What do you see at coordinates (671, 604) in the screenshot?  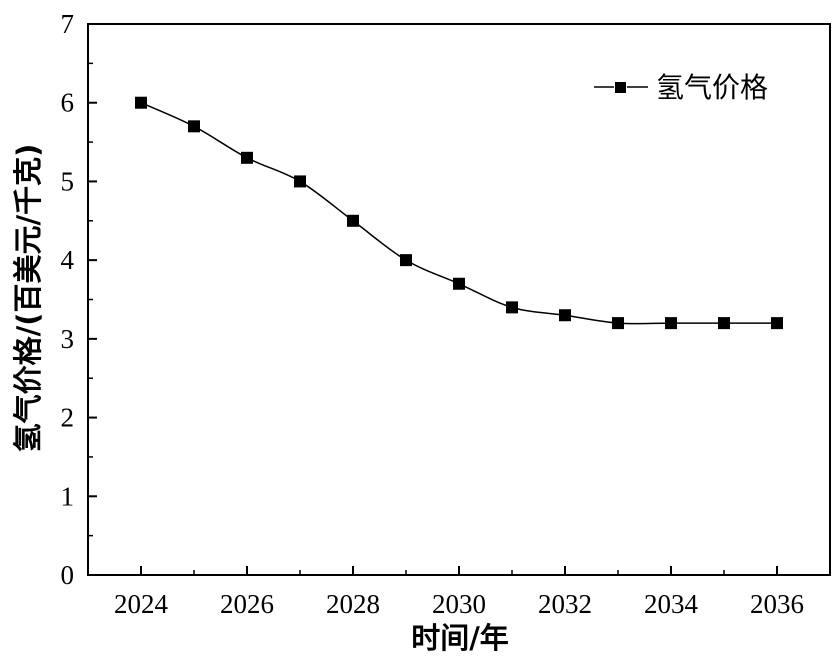 I see `x-tick-label: 2034` at bounding box center [671, 604].